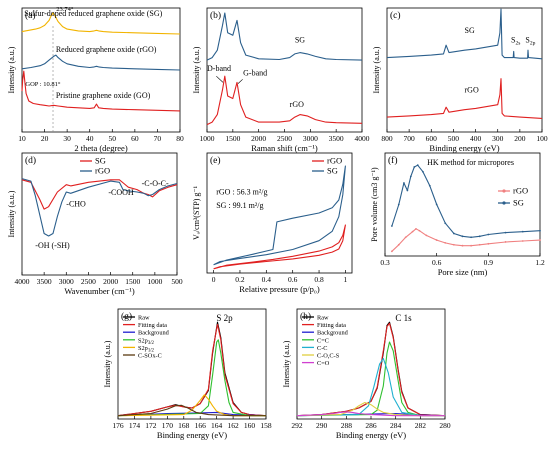 The width and height of the screenshot is (550, 458). What do you see at coordinates (113, 138) in the screenshot?
I see `x-tick-label: 50` at bounding box center [113, 138].